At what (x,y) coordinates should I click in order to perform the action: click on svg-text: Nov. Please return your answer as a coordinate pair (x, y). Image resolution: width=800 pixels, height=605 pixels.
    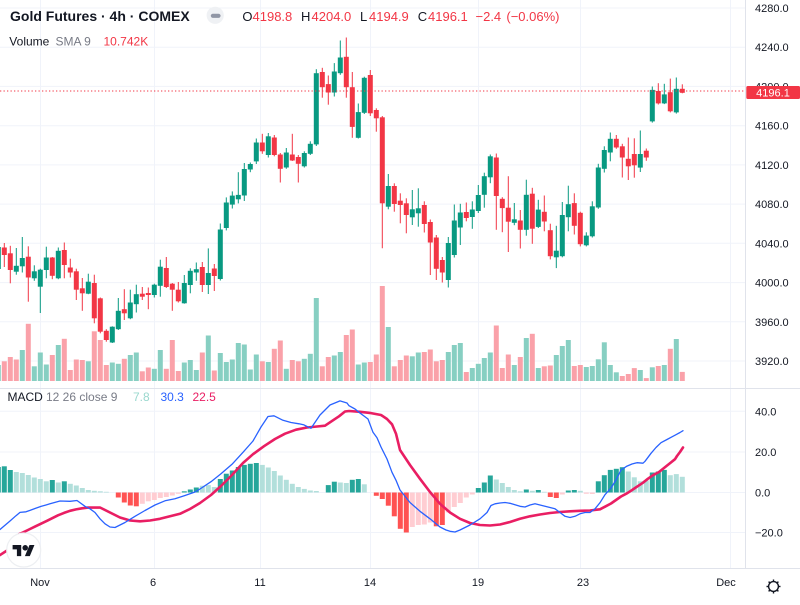
    Looking at the image, I should click on (40, 583).